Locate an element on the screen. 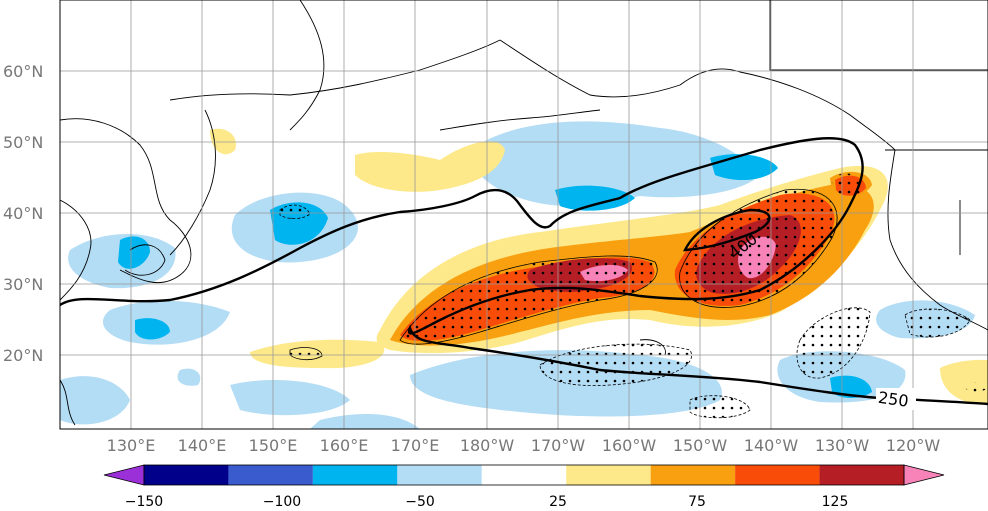 The height and width of the screenshot is (511, 988). colorbar: −150 −100 −50 25 75 125 is located at coordinates (524, 487).